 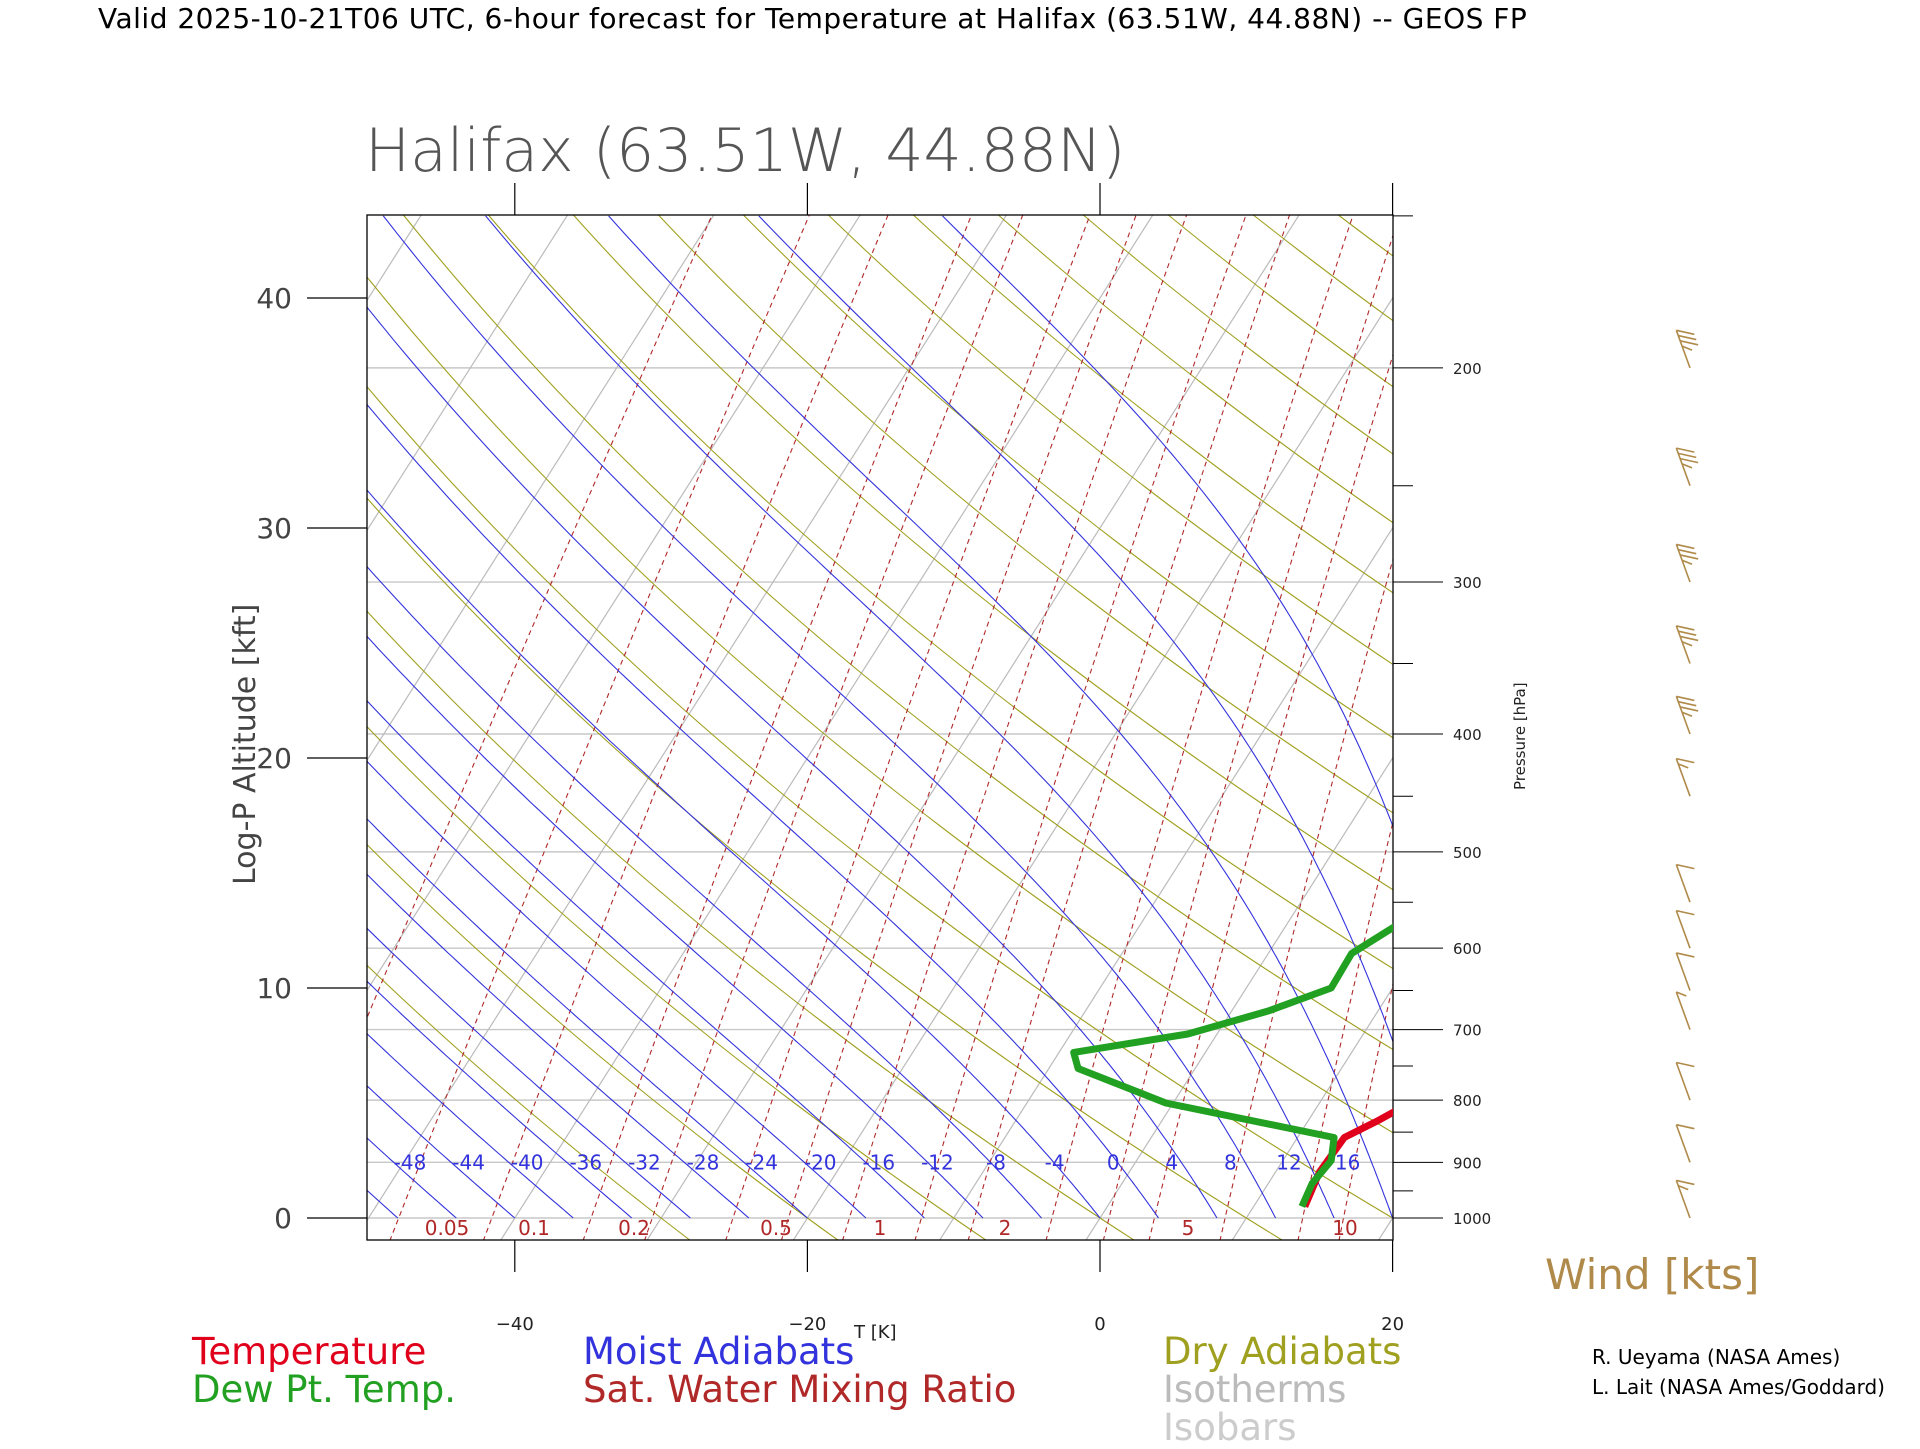 What do you see at coordinates (410, 1162) in the screenshot?
I see `moist-adiabat-label: -48` at bounding box center [410, 1162].